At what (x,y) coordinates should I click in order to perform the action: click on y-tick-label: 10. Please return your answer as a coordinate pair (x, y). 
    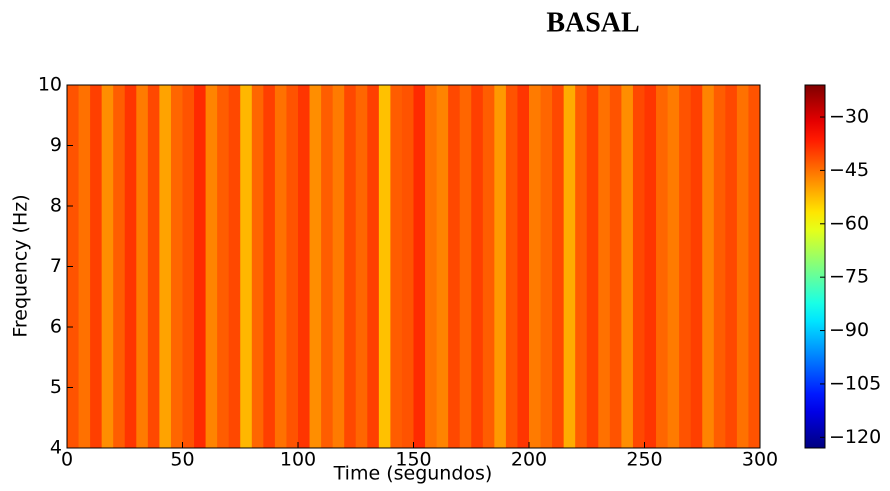
    Looking at the image, I should click on (50, 85).